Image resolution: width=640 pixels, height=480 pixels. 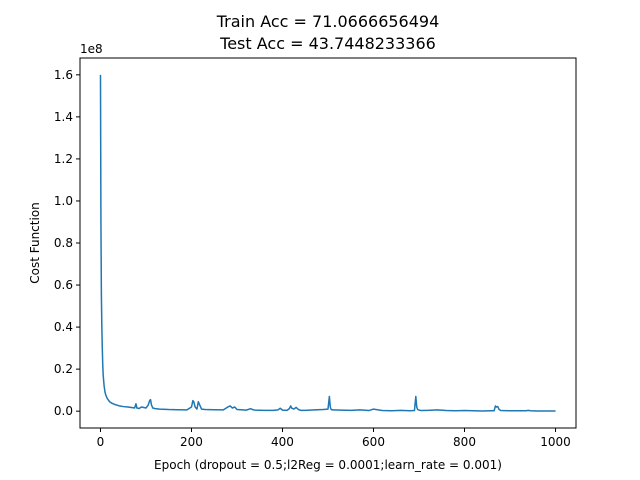 I want to click on x-tick-label: 0, so click(x=101, y=442).